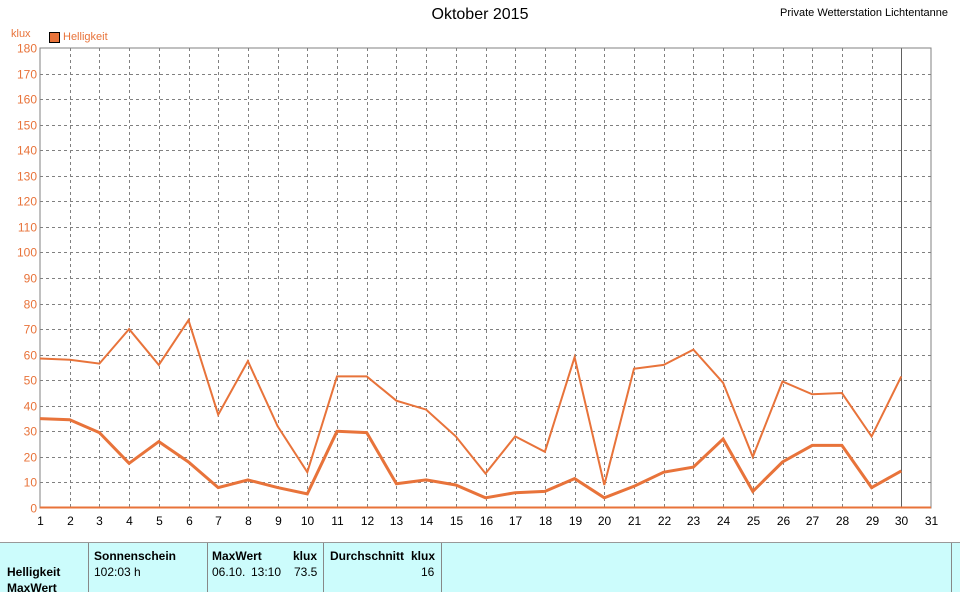 This screenshot has height=595, width=960. I want to click on max-date: 06.10., so click(229, 572).